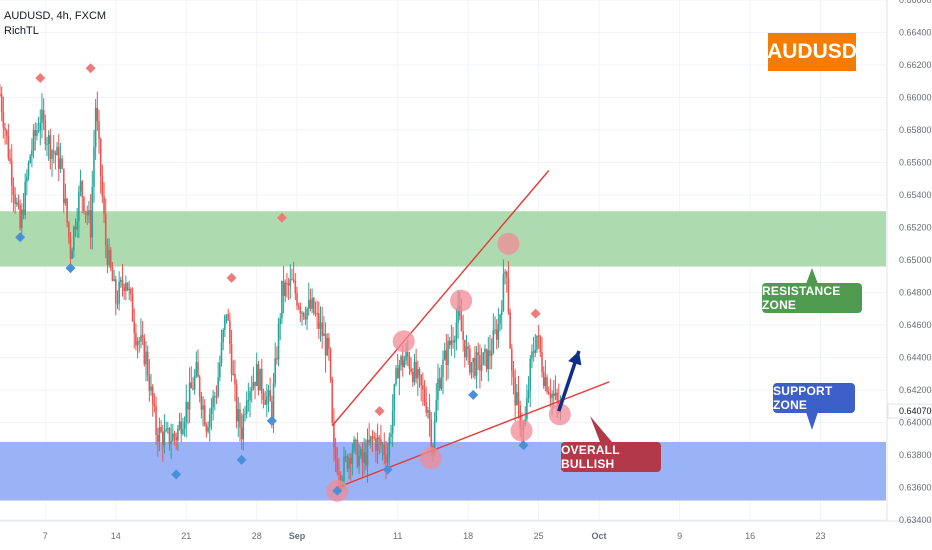 The width and height of the screenshot is (932, 550). Describe the element at coordinates (21, 31) in the screenshot. I see `indicator-label: RichTL` at that location.